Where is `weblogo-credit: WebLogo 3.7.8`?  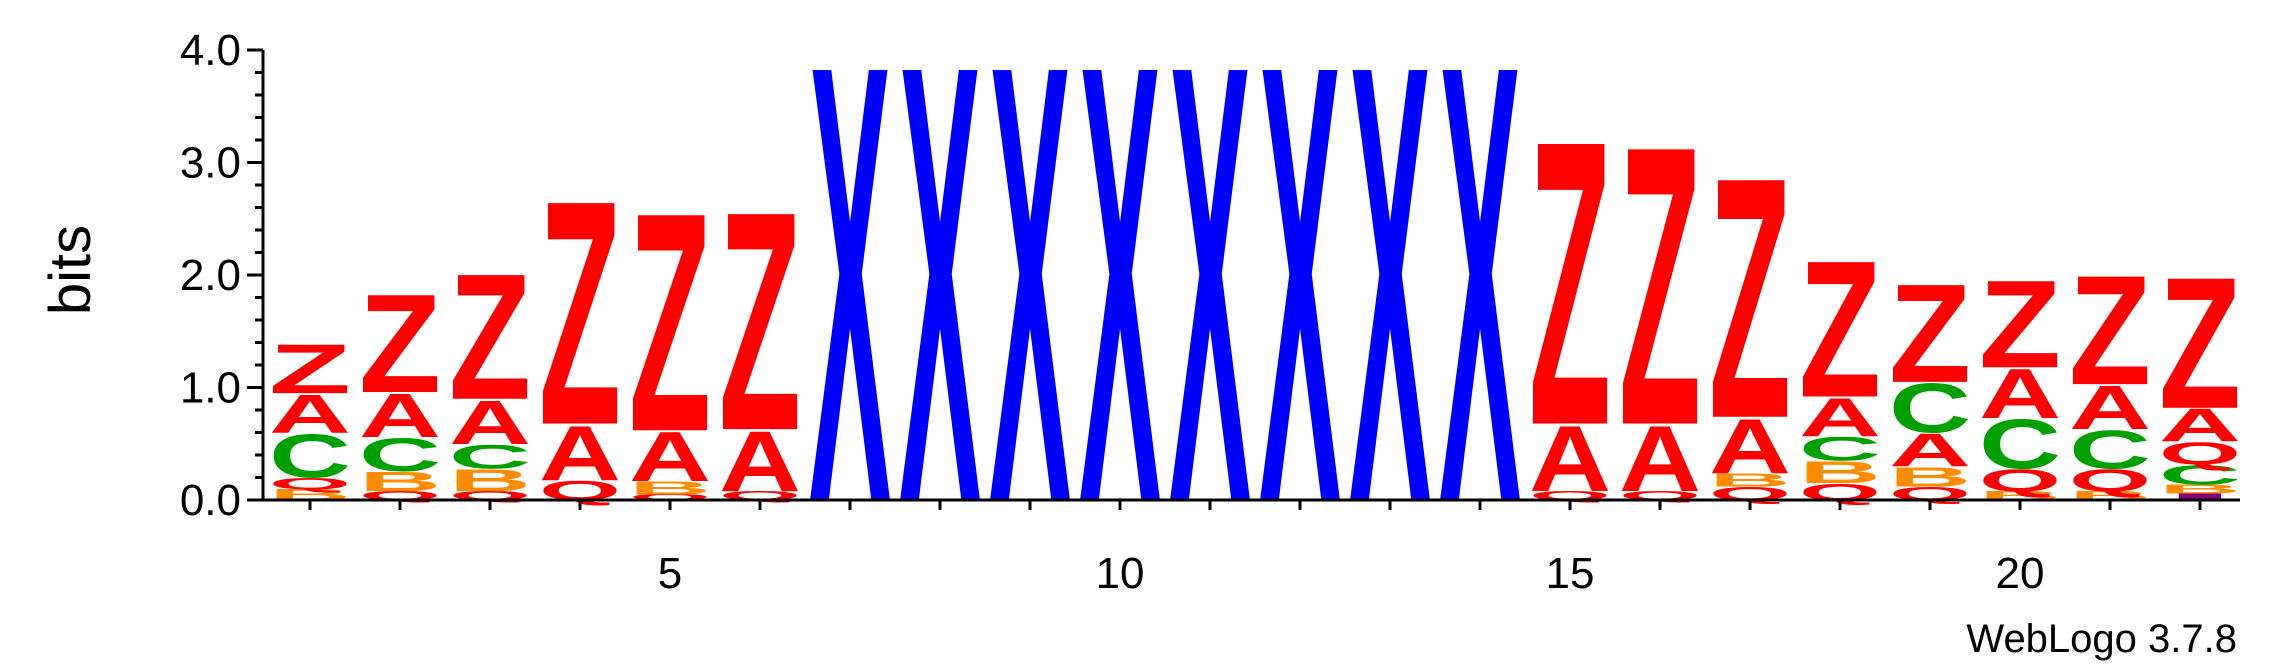 weblogo-credit: WebLogo 3.7.8 is located at coordinates (2101, 639).